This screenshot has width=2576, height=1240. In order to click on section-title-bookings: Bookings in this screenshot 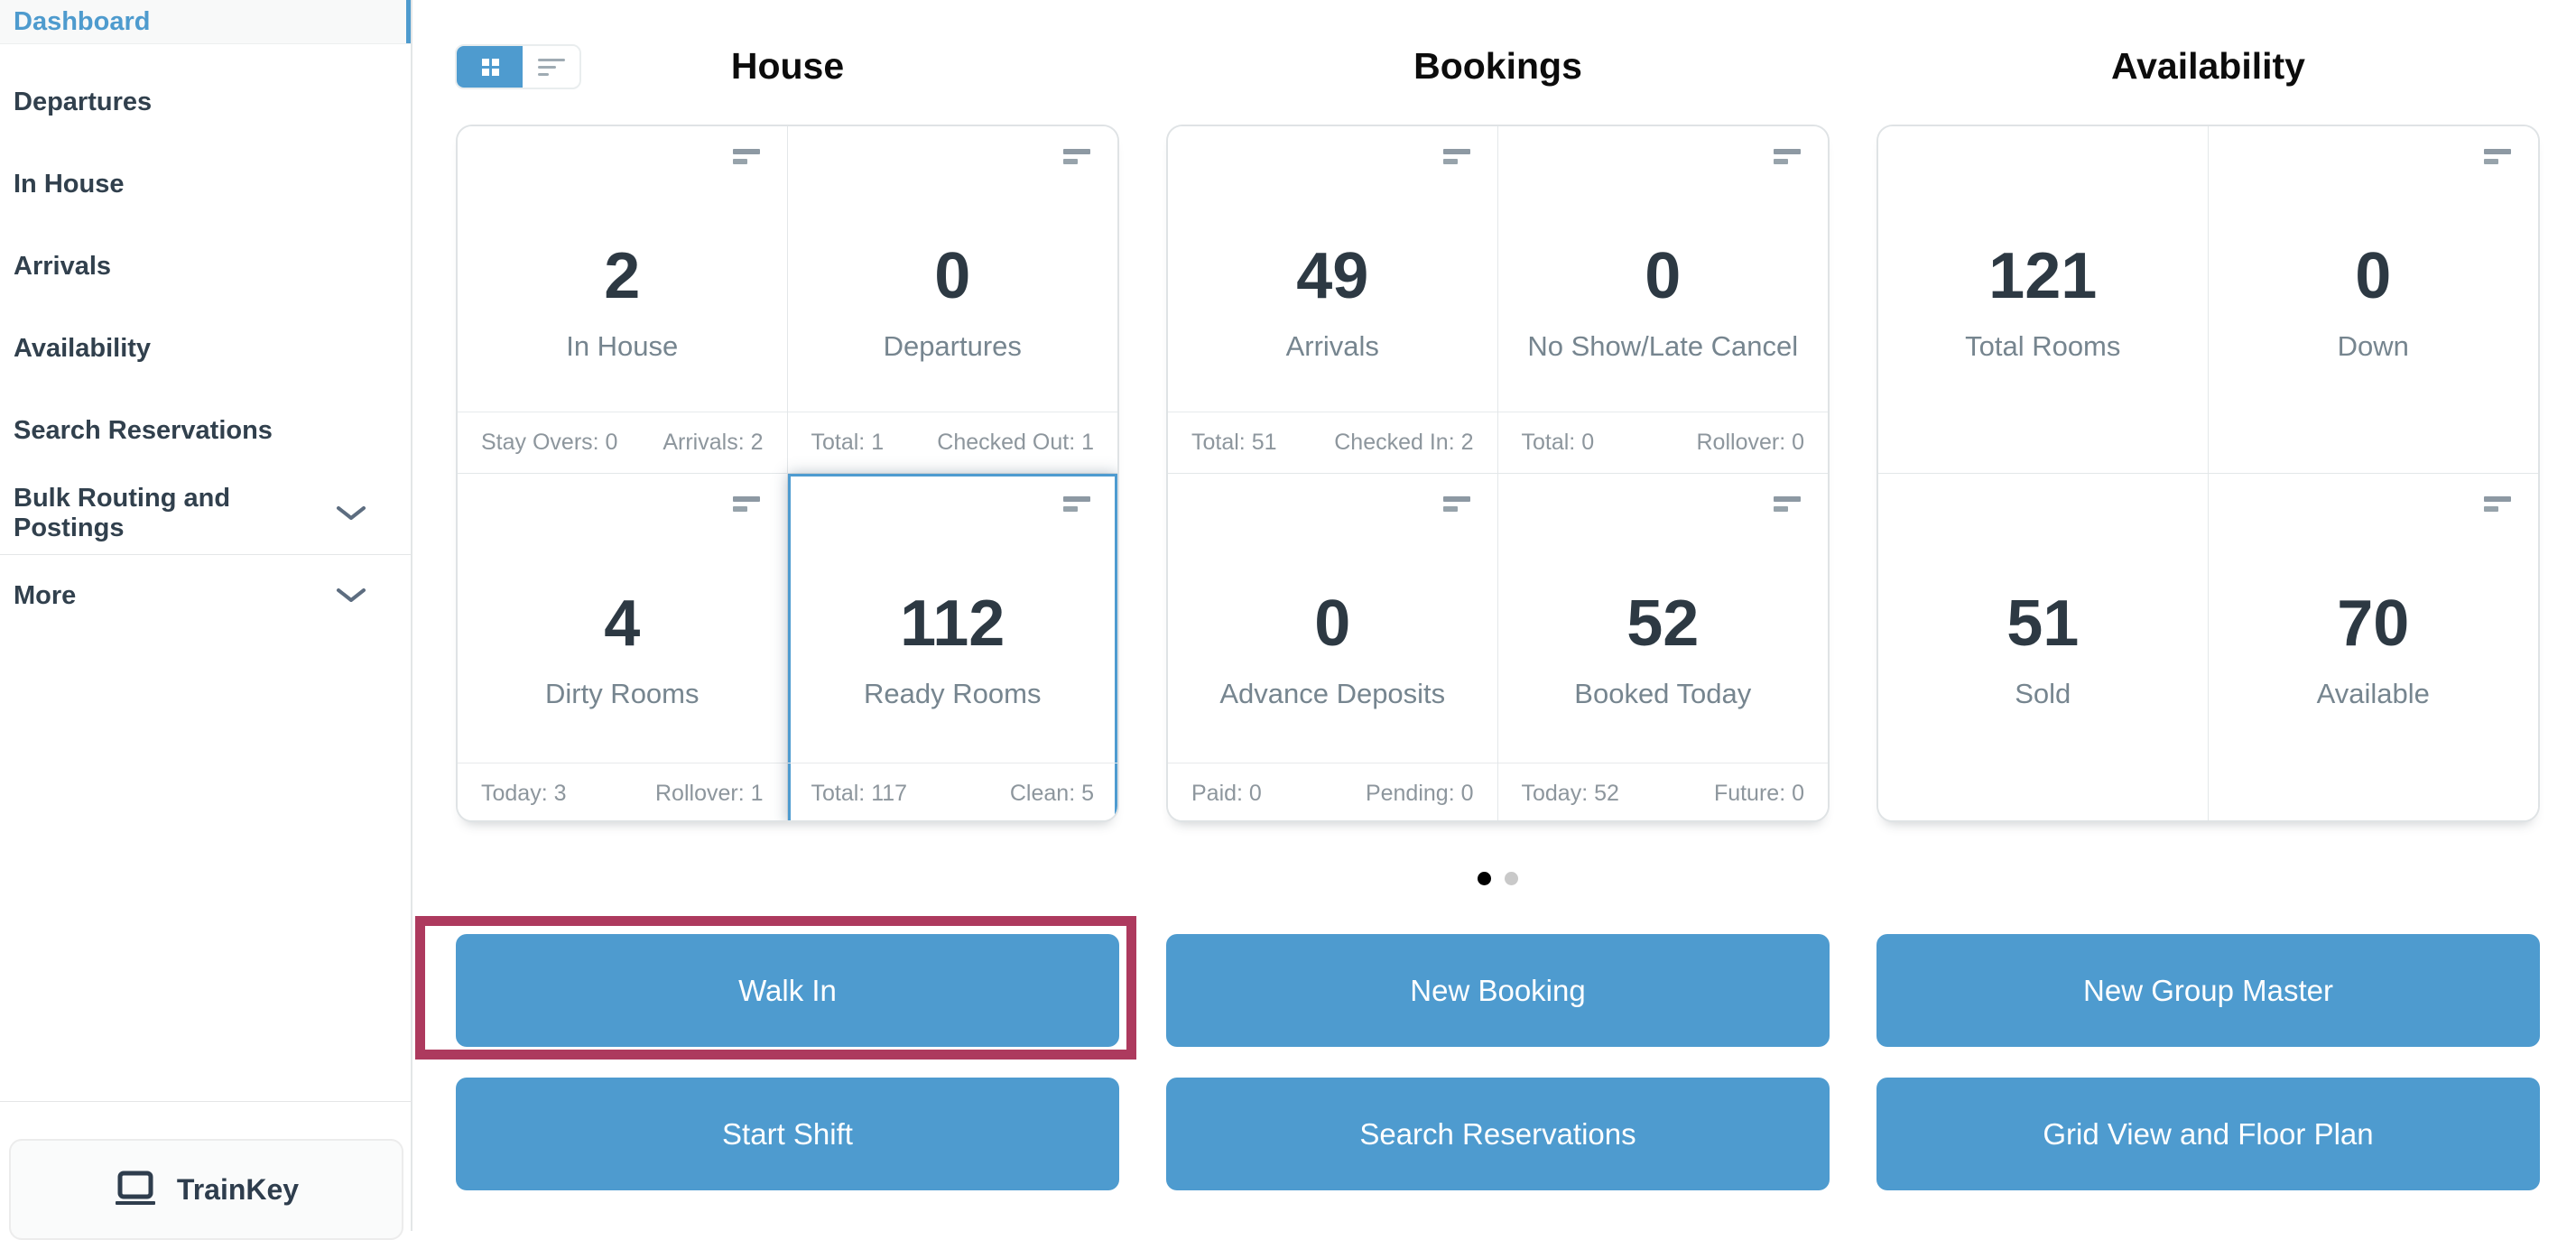, I will do `click(1497, 66)`.